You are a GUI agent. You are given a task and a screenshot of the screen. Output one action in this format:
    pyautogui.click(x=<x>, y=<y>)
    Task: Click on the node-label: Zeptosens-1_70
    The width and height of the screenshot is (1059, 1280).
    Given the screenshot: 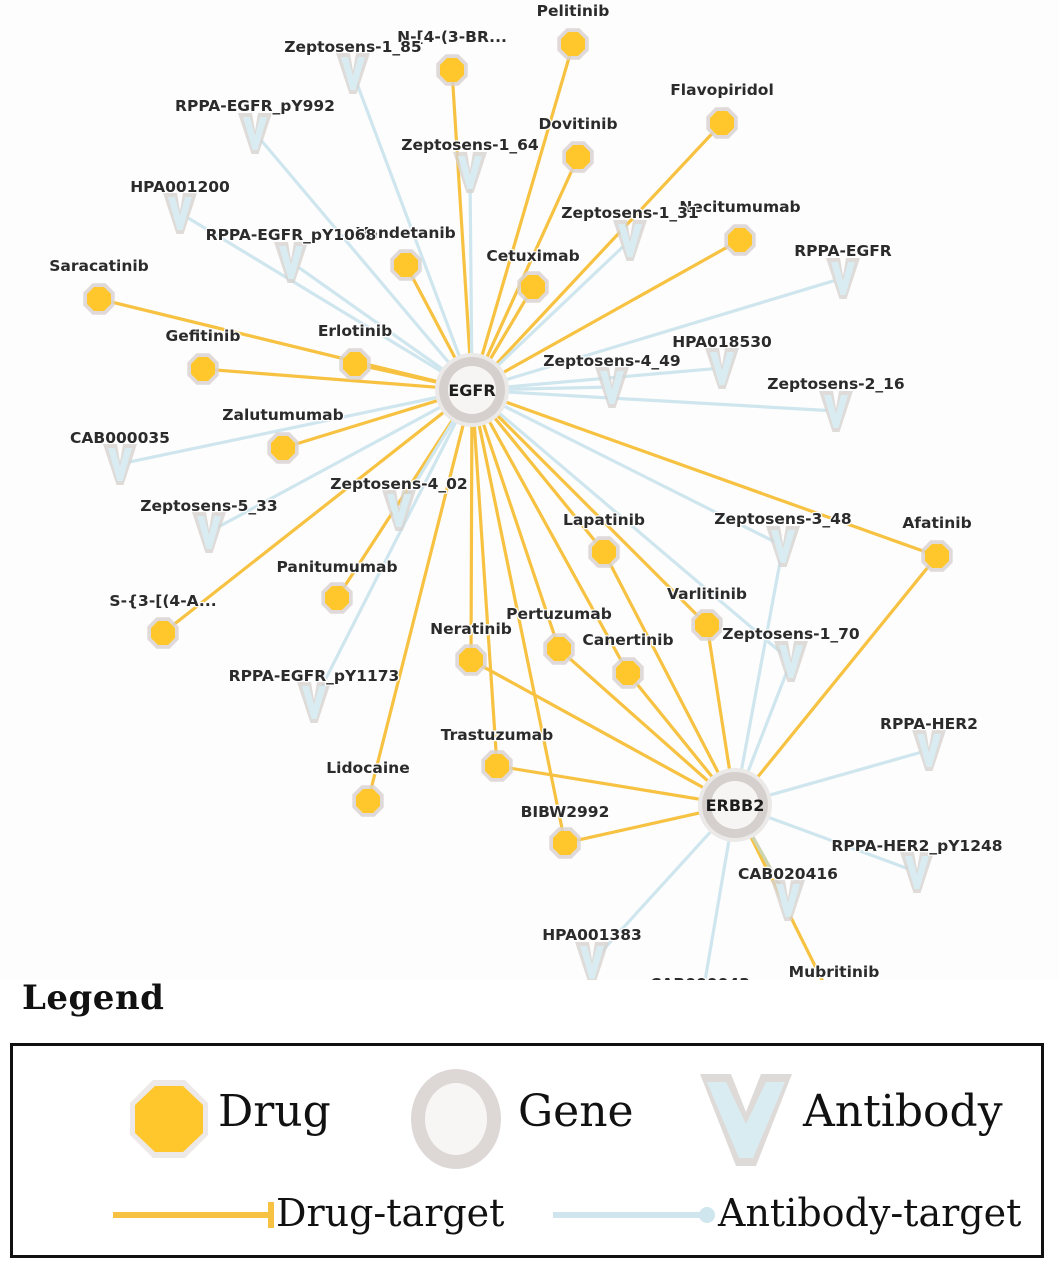 What is the action you would take?
    pyautogui.click(x=791, y=634)
    